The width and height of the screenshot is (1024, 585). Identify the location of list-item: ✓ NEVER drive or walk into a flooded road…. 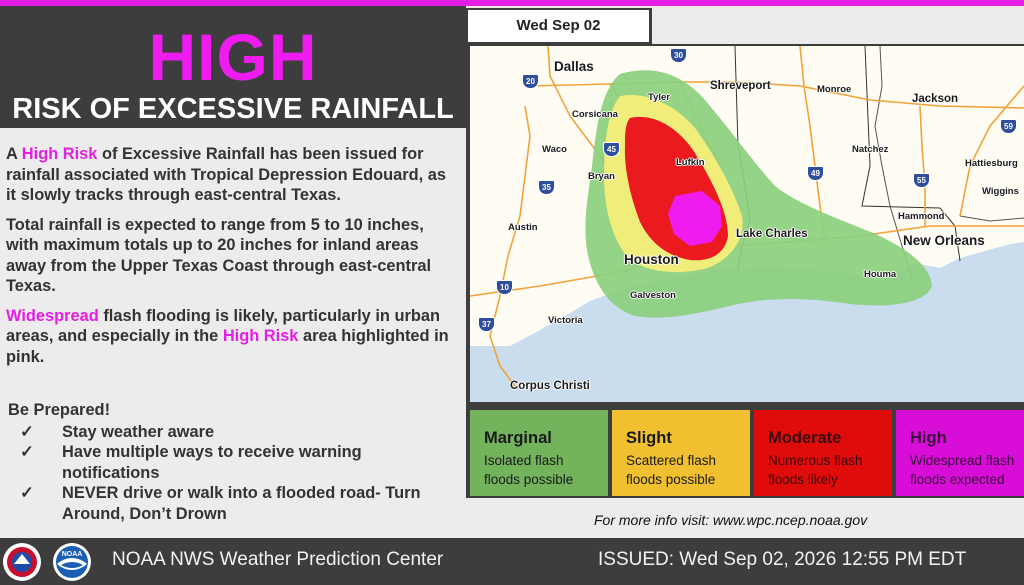
(233, 503).